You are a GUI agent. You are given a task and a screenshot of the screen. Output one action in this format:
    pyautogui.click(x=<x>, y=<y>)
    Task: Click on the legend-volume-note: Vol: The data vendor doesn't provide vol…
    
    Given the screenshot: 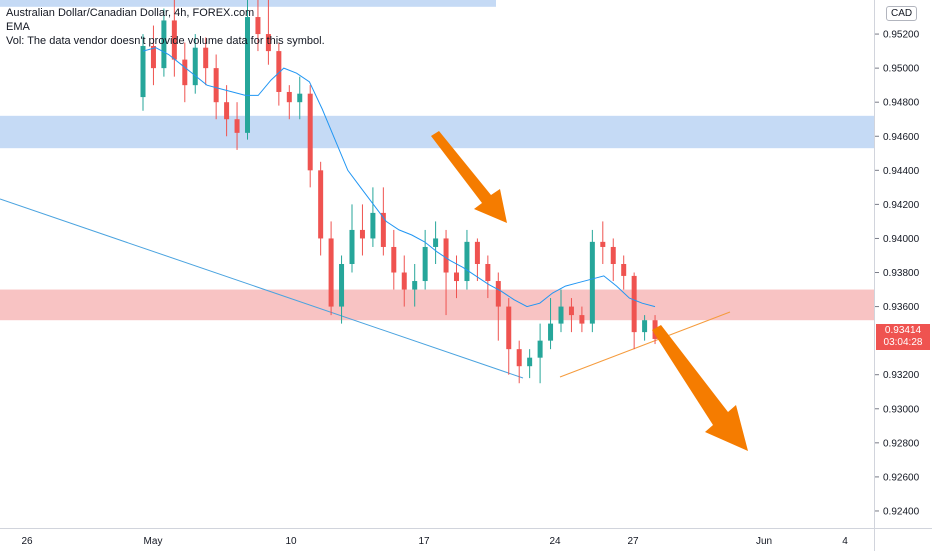 What is the action you would take?
    pyautogui.click(x=165, y=41)
    